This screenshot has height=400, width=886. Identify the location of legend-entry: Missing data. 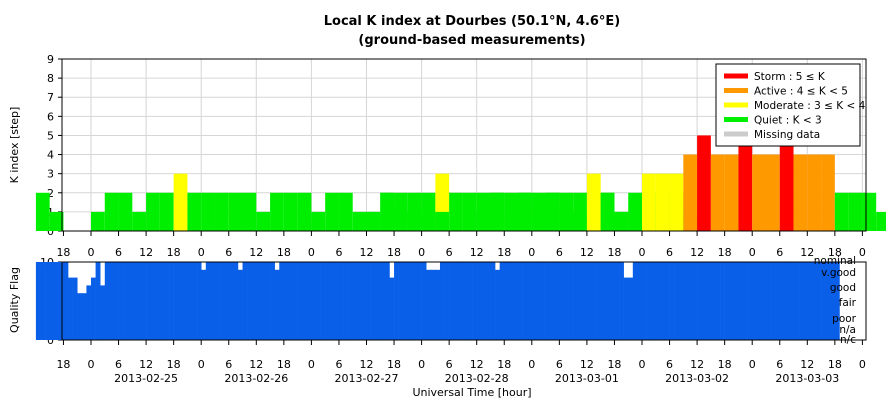
(787, 135).